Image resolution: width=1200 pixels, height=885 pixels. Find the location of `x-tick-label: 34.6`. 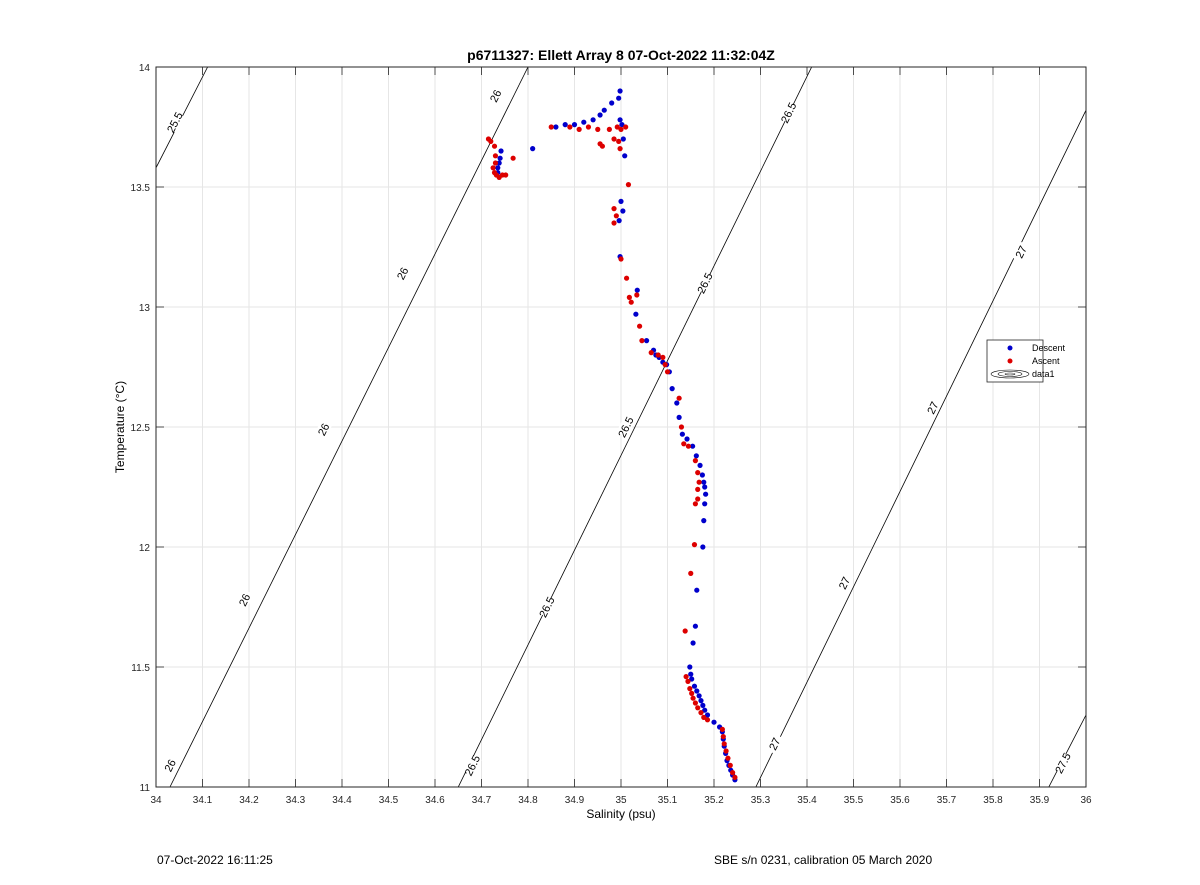

x-tick-label: 34.6 is located at coordinates (435, 800).